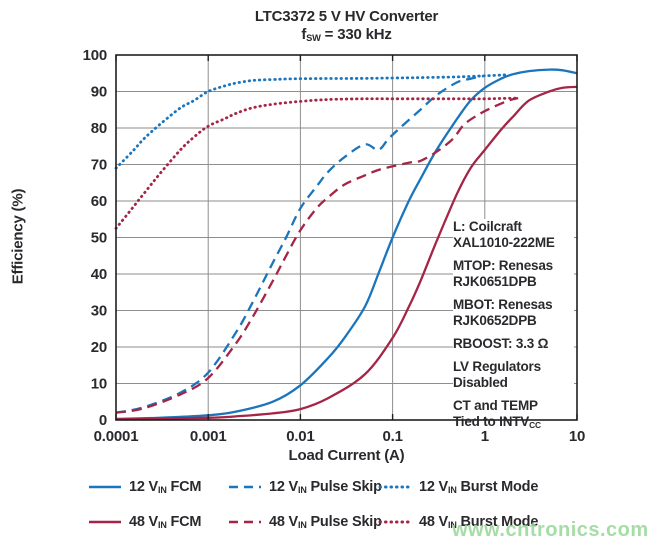 The width and height of the screenshot is (656, 549). I want to click on x-tick-label: 1, so click(485, 436).